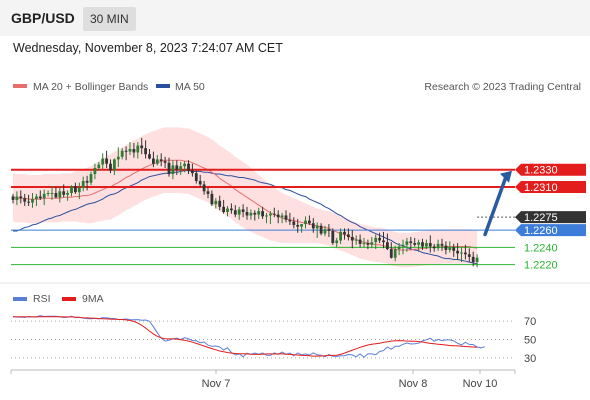 This screenshot has width=590, height=400. Describe the element at coordinates (216, 384) in the screenshot. I see `x-tick-label: Nov 7` at that location.